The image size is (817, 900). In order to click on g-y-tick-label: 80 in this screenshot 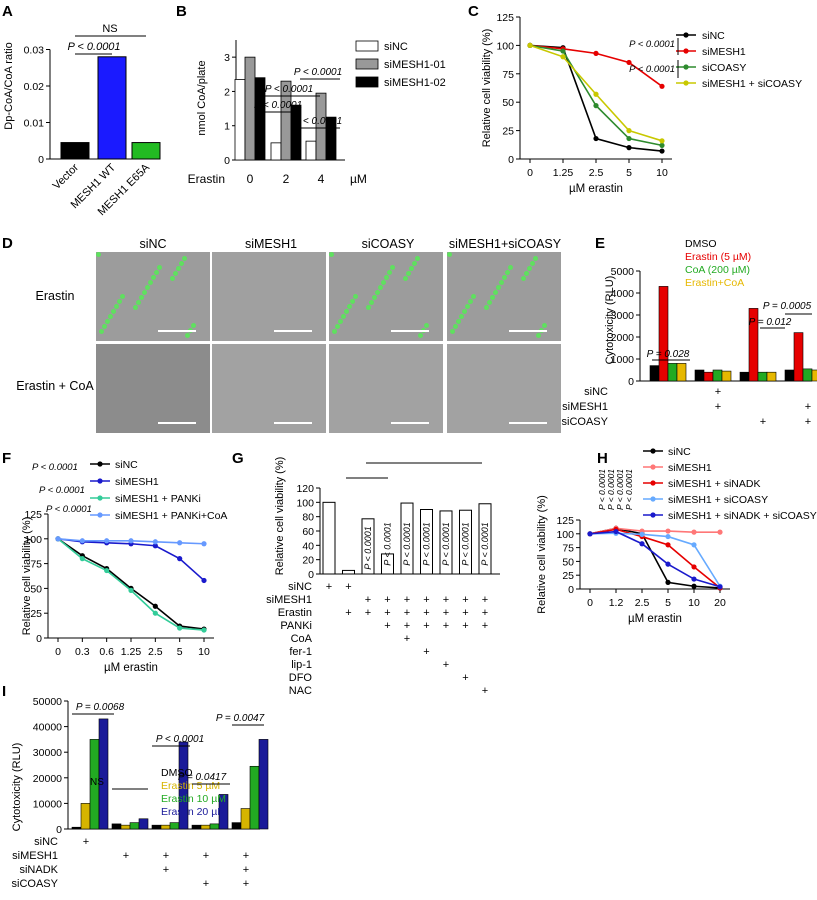, I will do `click(308, 518)`.